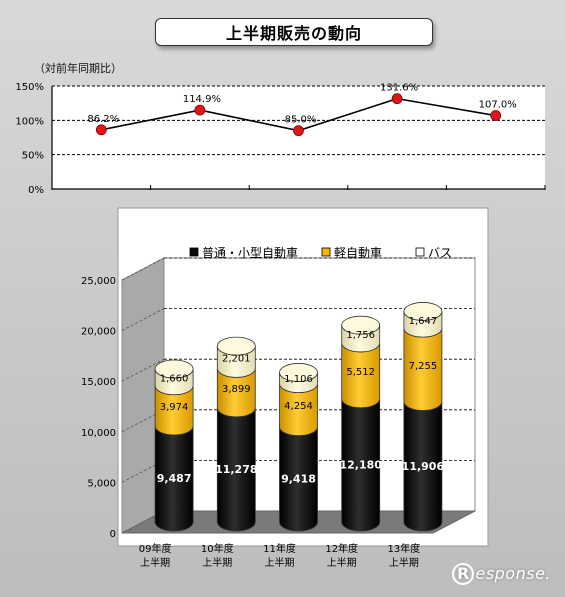 The width and height of the screenshot is (565, 597). Describe the element at coordinates (33, 156) in the screenshot. I see `line-y-tick: 50%` at that location.